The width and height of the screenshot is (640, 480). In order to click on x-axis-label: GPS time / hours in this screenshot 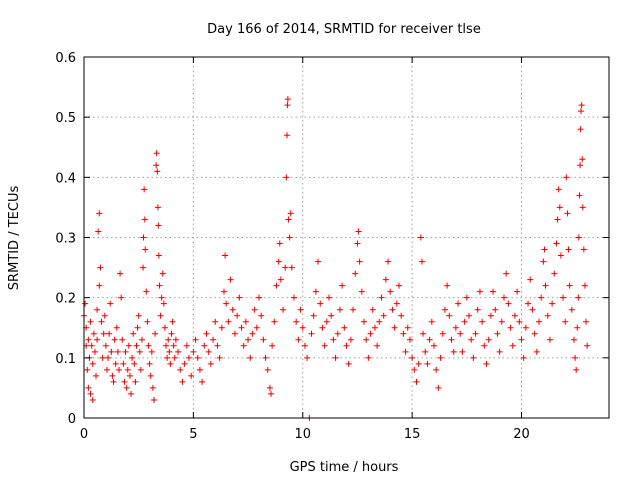, I will do `click(344, 467)`.